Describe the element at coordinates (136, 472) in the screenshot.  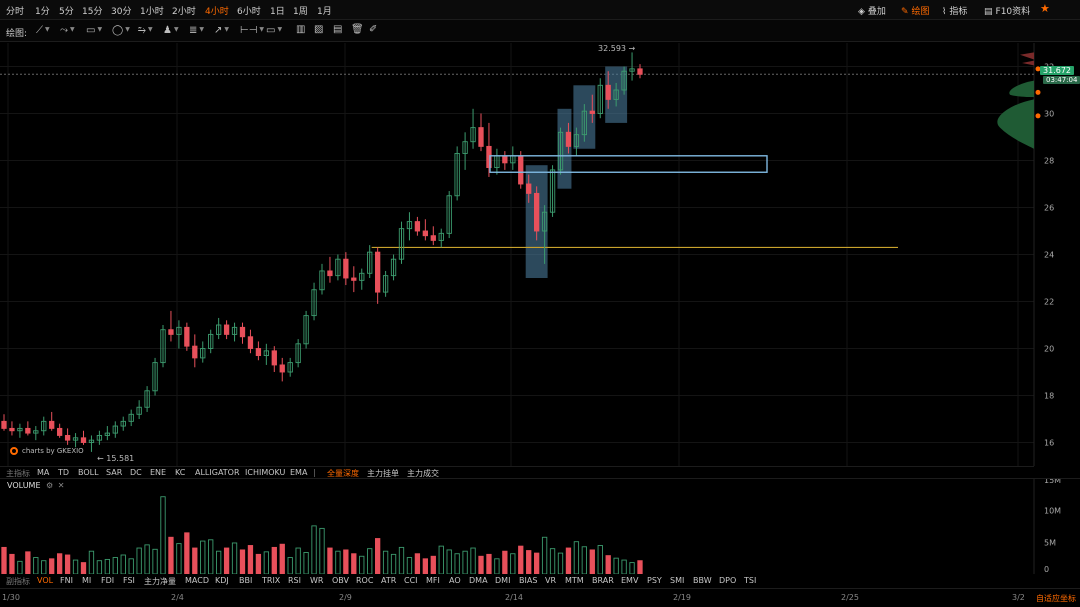
I see `main-indicator-5: DC` at that location.